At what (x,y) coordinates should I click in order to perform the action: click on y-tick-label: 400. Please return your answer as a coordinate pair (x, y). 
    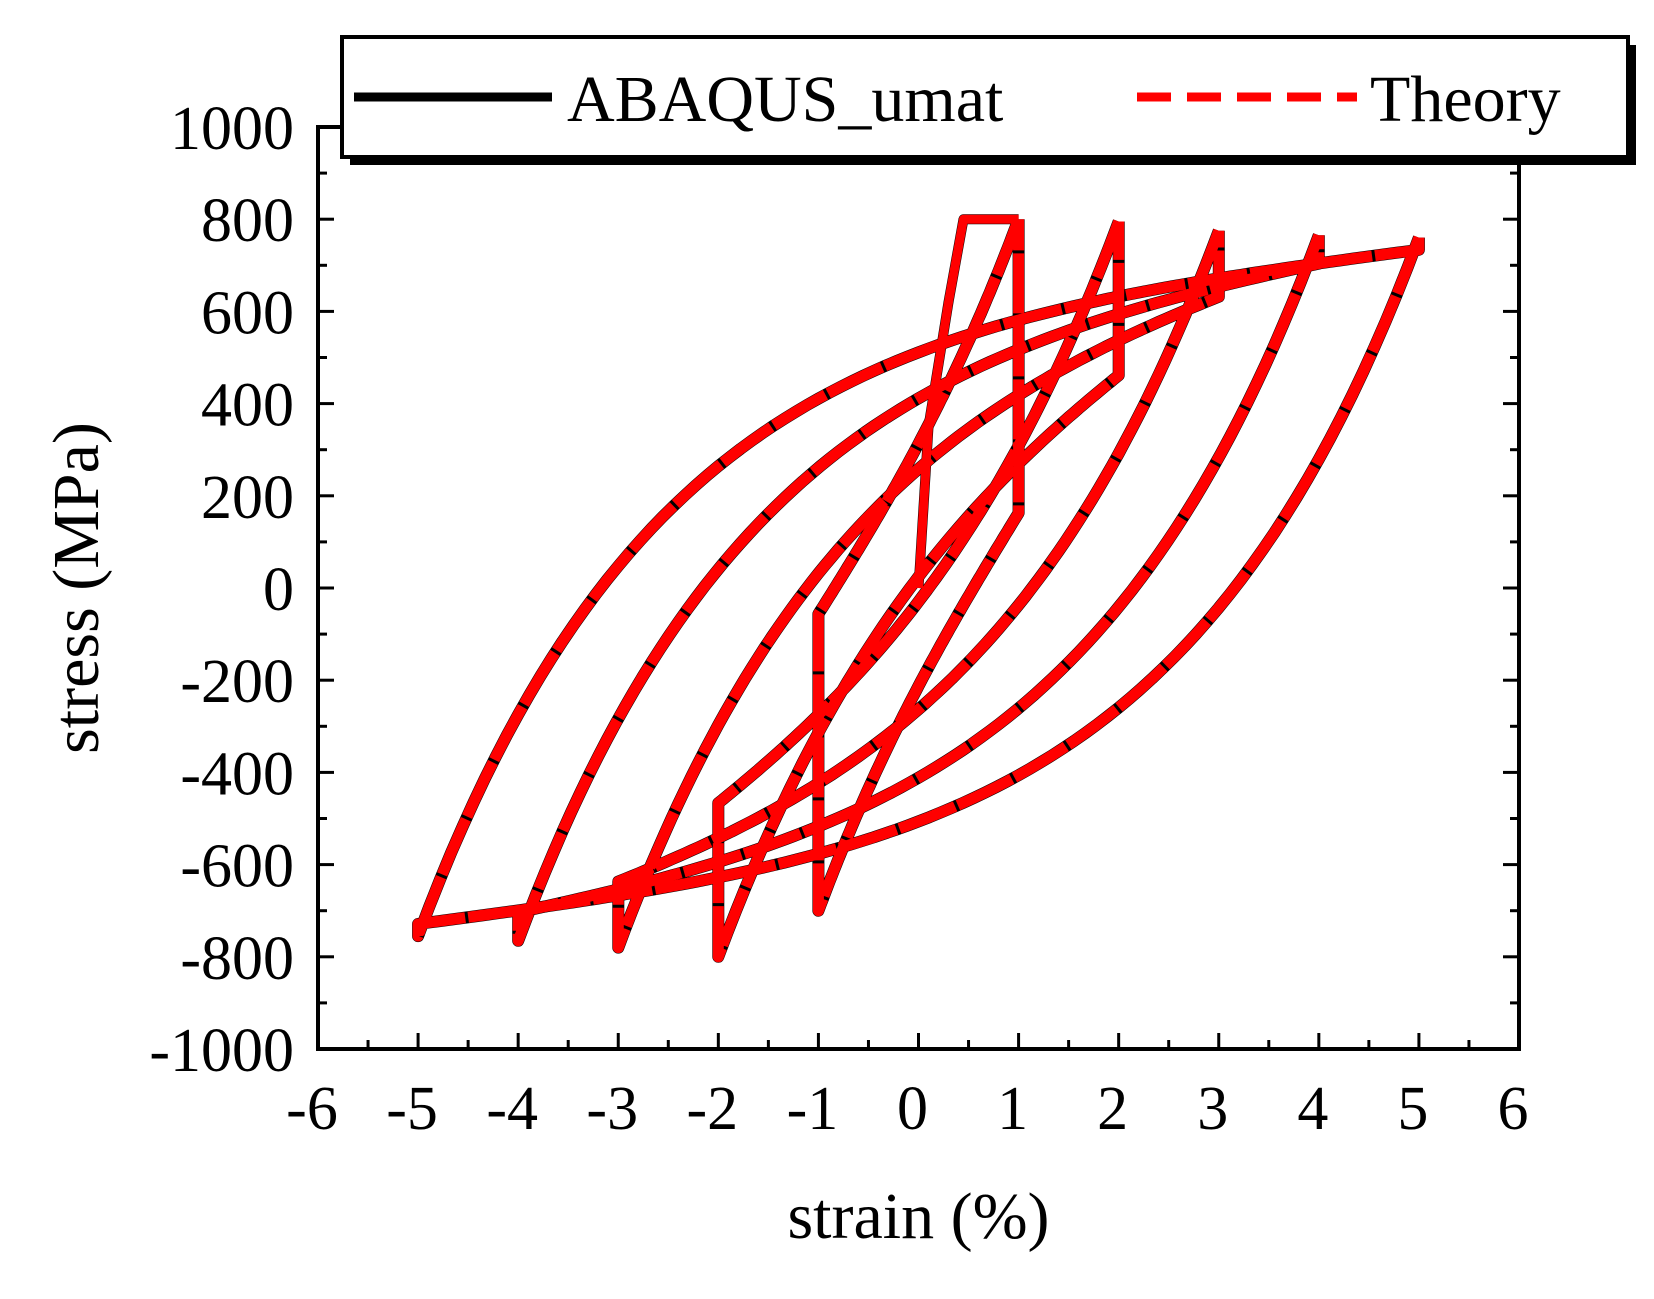
    Looking at the image, I should click on (247, 406).